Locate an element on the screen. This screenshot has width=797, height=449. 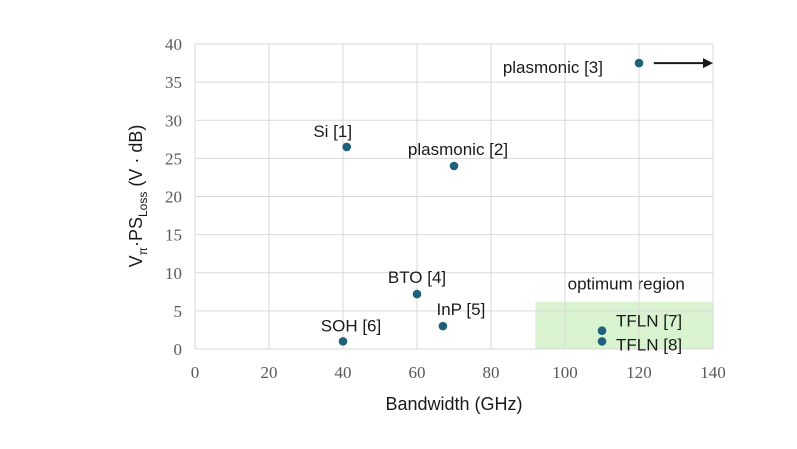
x-axis-label: Bandwidth (GHz) is located at coordinates (453, 404).